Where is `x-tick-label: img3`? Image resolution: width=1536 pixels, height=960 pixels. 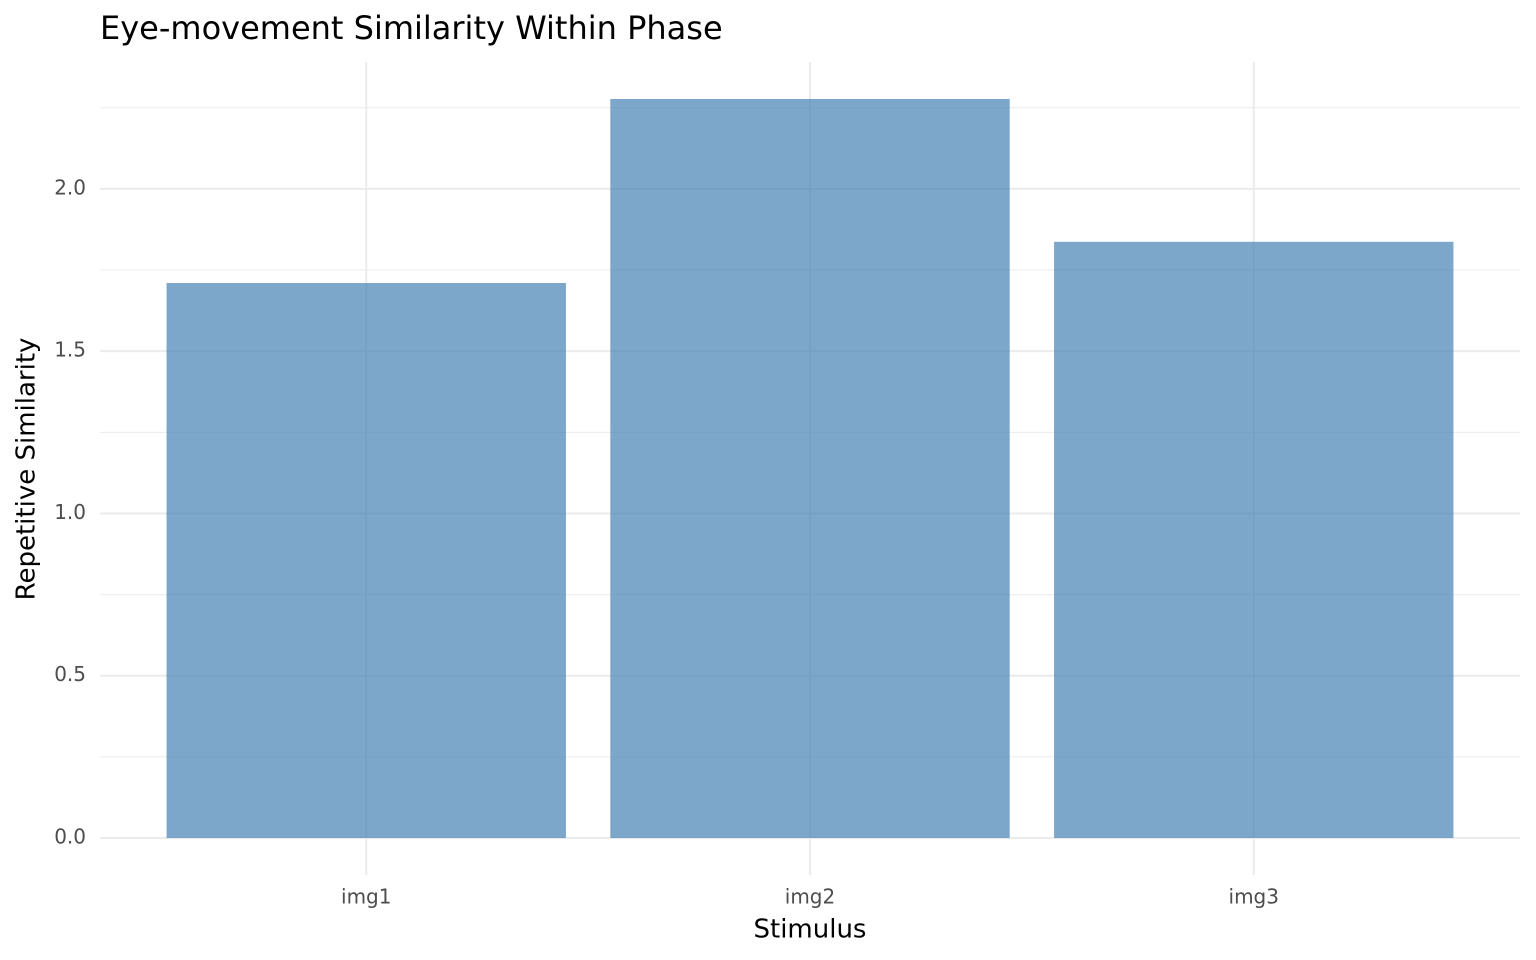
x-tick-label: img3 is located at coordinates (1254, 897).